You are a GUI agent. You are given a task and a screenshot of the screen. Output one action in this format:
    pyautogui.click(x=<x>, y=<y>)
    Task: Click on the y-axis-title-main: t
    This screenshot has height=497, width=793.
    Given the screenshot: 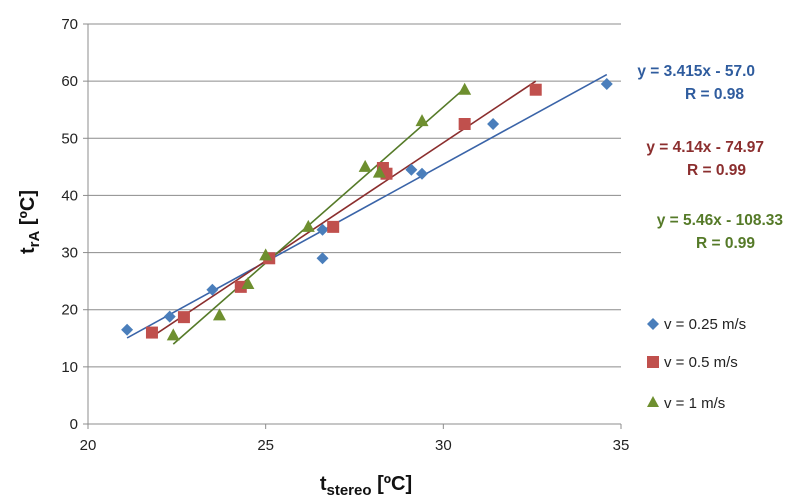 What is the action you would take?
    pyautogui.click(x=28, y=250)
    